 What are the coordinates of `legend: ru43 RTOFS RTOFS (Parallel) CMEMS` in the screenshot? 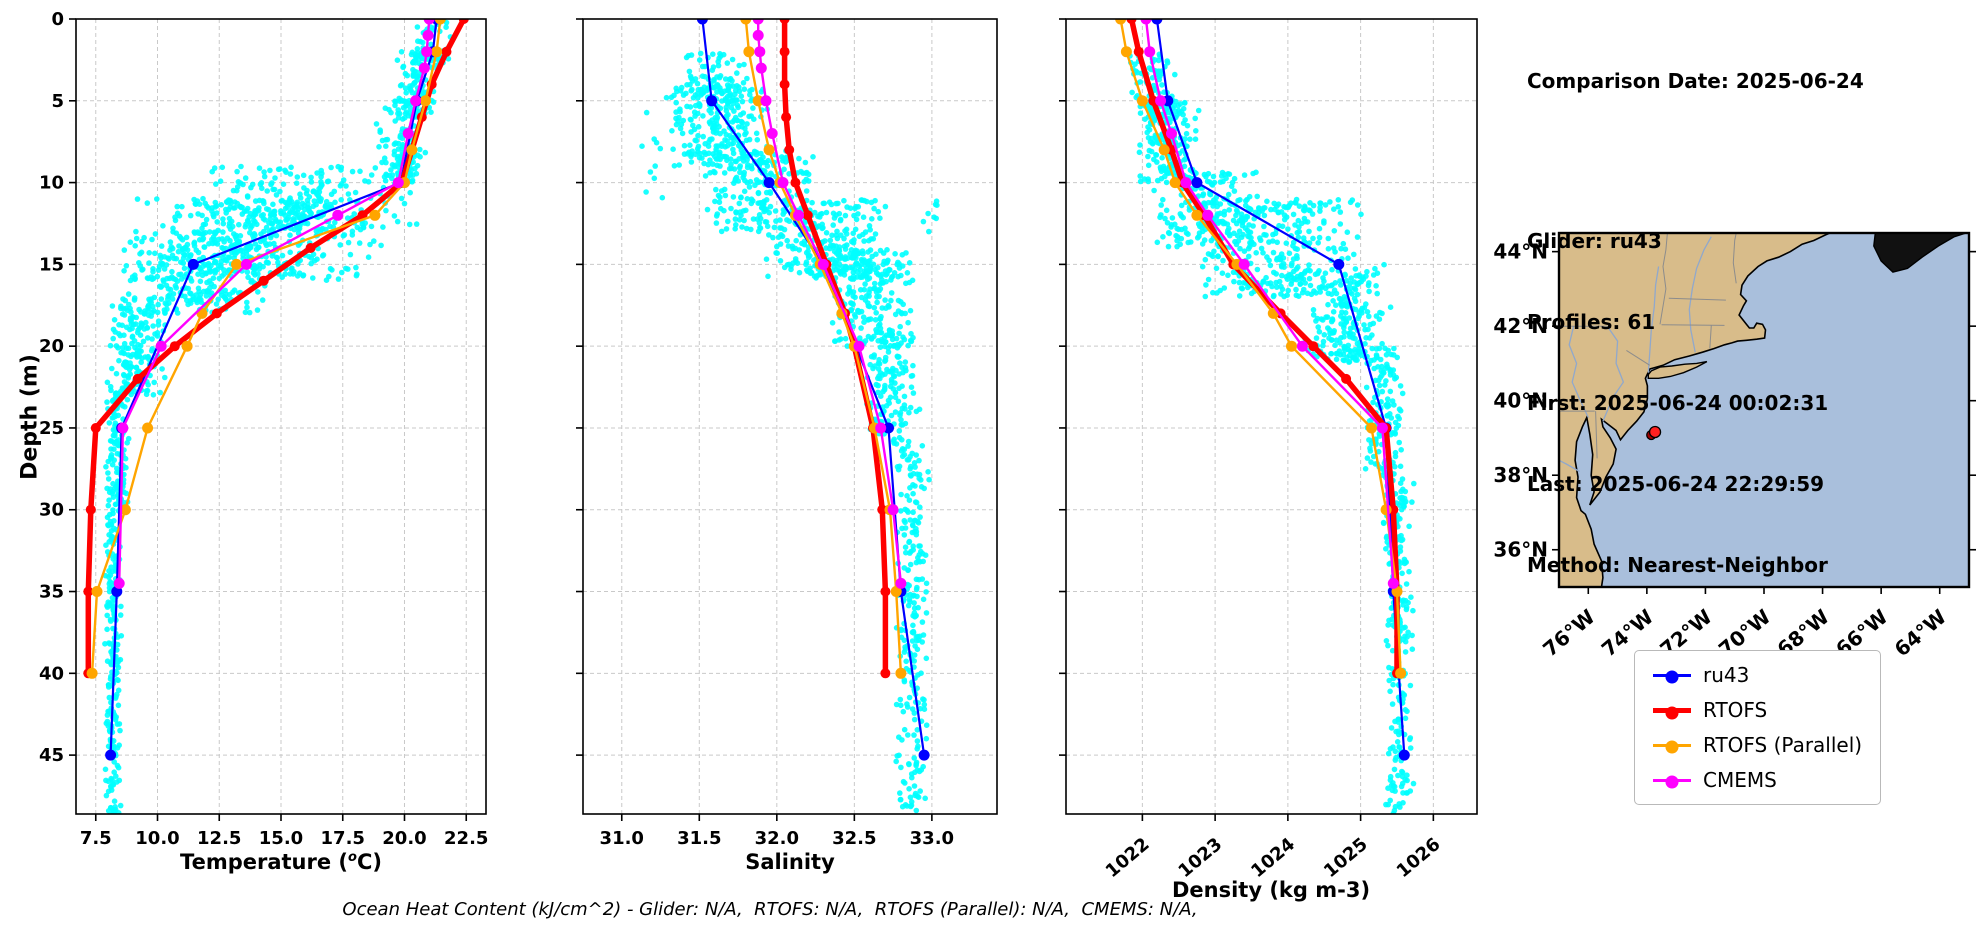 It's located at (1758, 727).